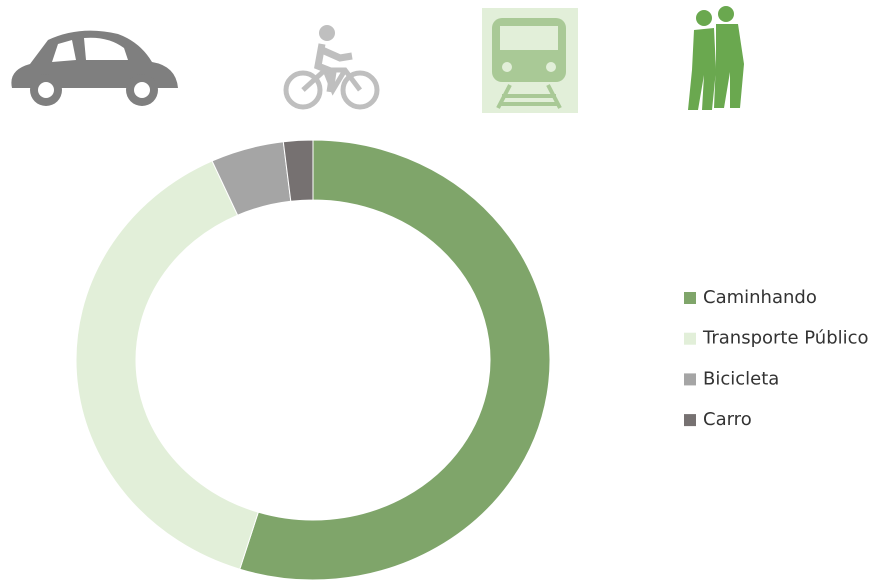 The width and height of the screenshot is (896, 581). I want to click on legend-label: Bicicleta, so click(741, 378).